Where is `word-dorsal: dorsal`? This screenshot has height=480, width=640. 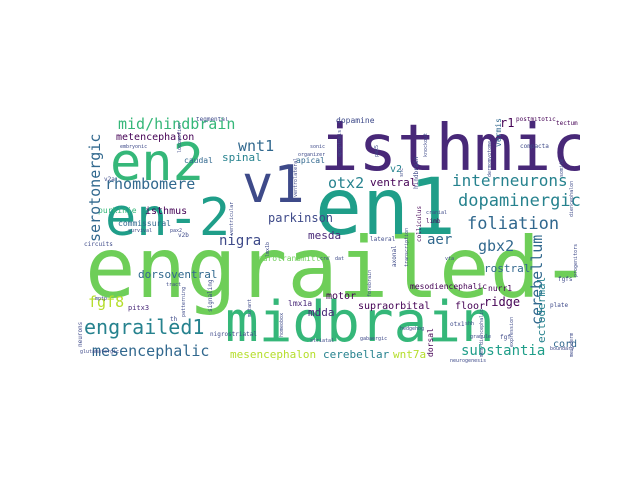
word-dorsal: dorsal is located at coordinates (430, 342).